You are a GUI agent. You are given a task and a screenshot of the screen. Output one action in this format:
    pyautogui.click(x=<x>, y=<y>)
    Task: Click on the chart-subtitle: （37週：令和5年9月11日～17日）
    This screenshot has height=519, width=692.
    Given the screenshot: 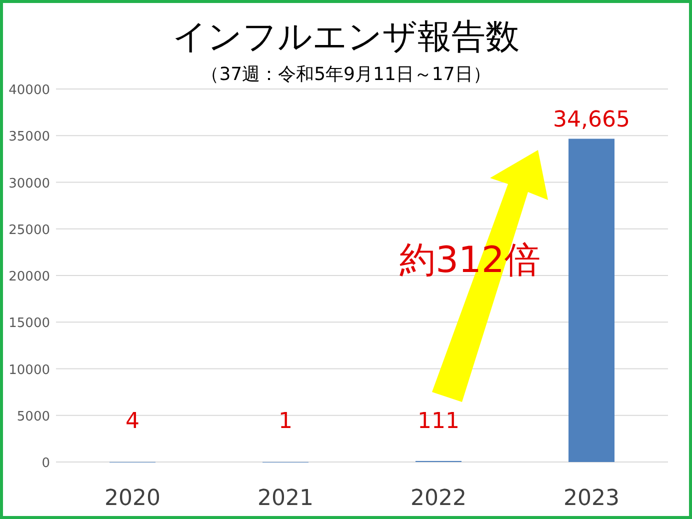 What is the action you would take?
    pyautogui.click(x=346, y=74)
    